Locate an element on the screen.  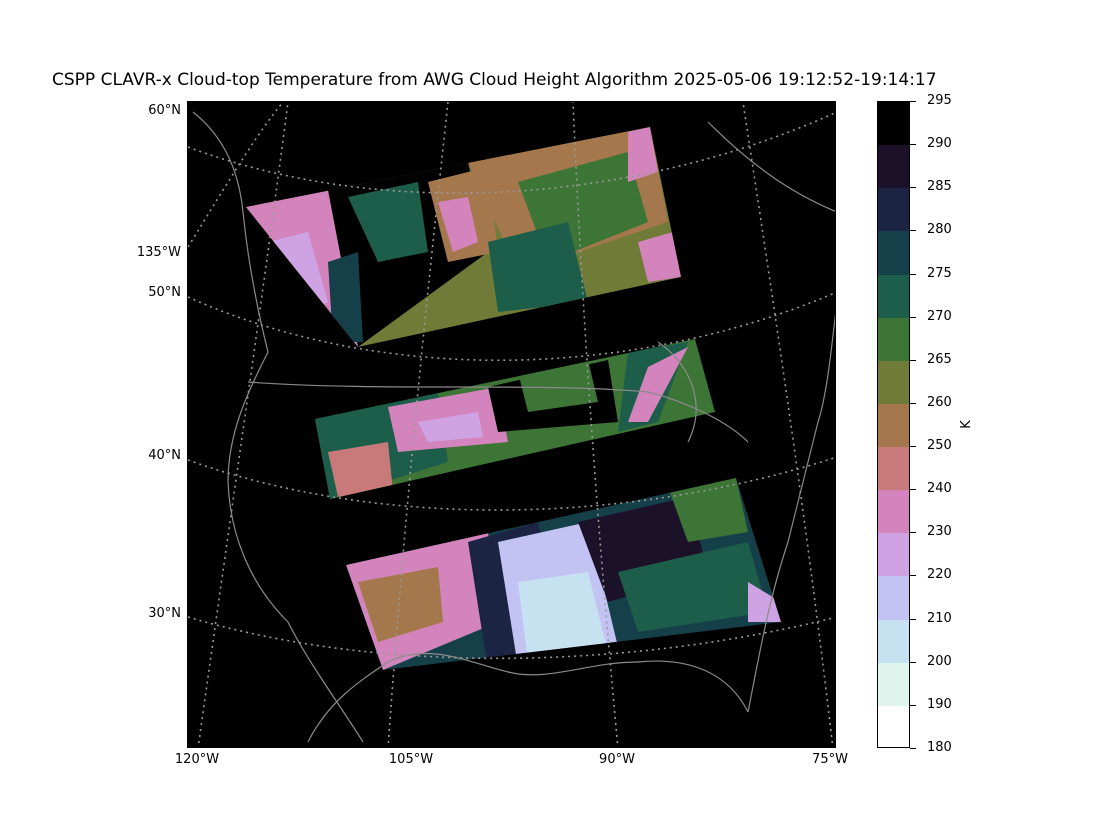
colorbar-tick-label: 210 is located at coordinates (939, 618).